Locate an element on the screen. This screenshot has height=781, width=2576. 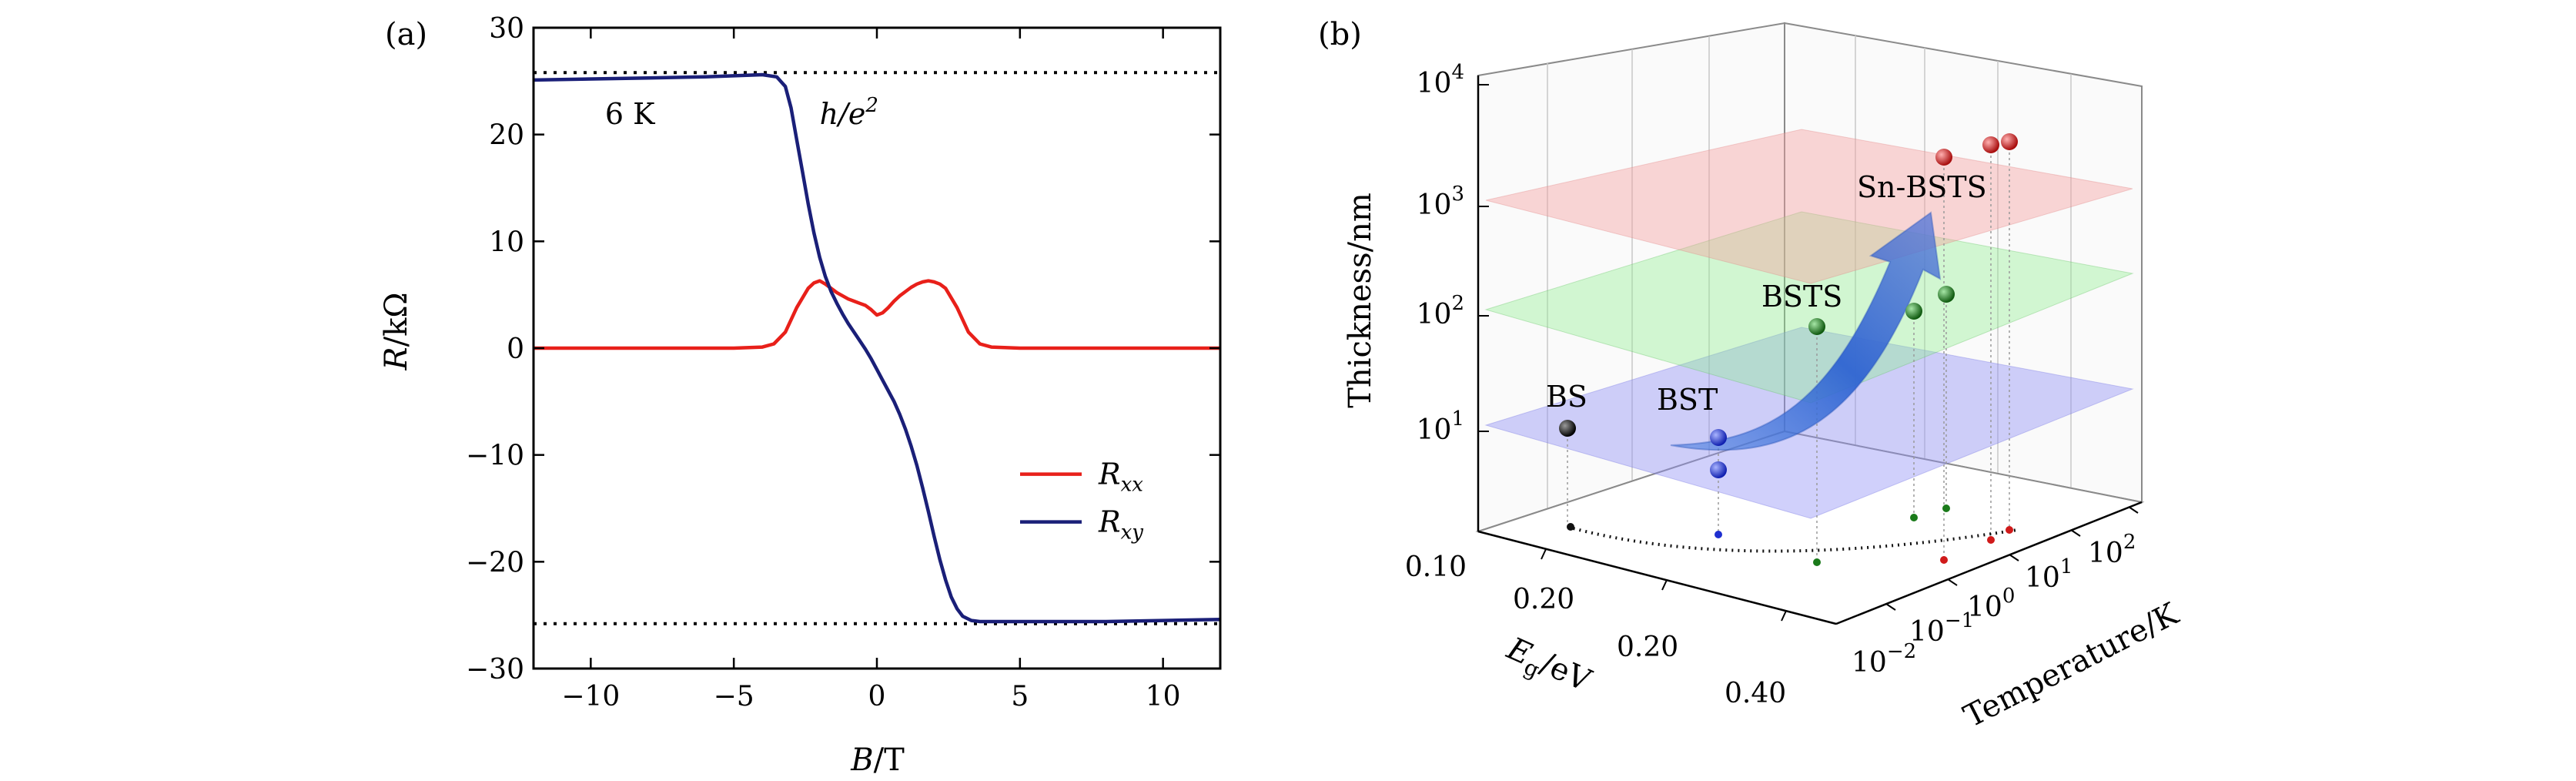
thickness-1000-plane is located at coordinates (1809, 207).